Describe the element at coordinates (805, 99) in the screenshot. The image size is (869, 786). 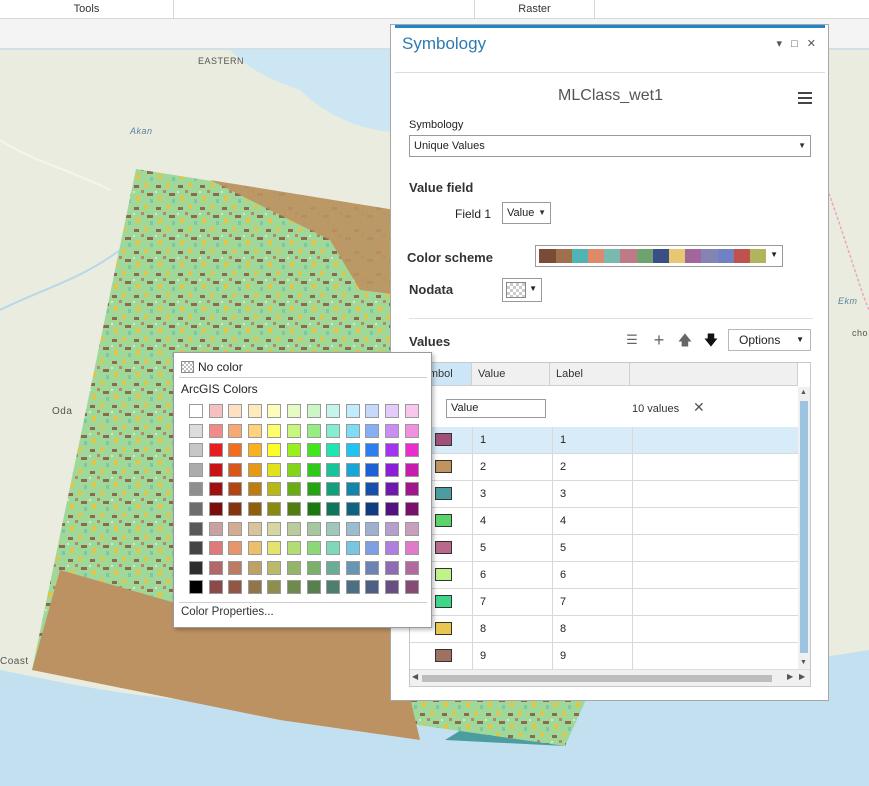
I see `menu-icon` at that location.